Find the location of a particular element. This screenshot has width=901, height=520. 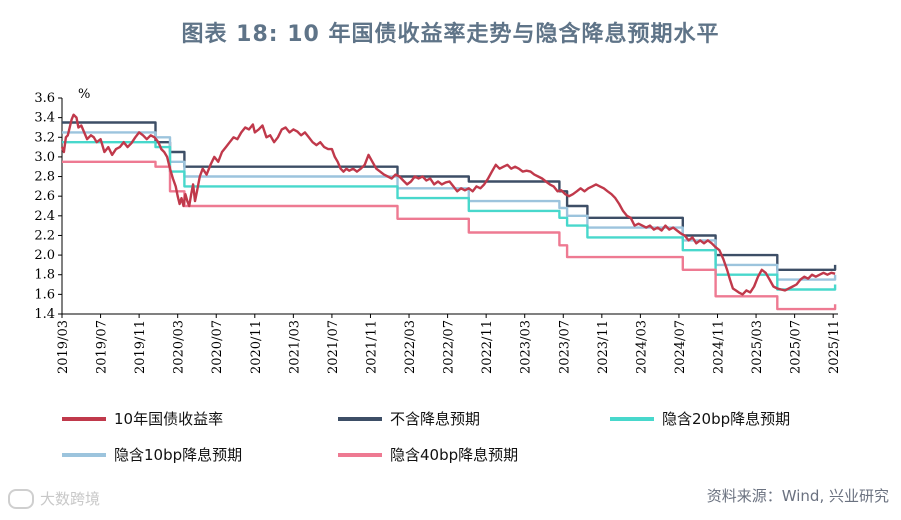

x-tick-label: 2023/11 is located at coordinates (603, 347).